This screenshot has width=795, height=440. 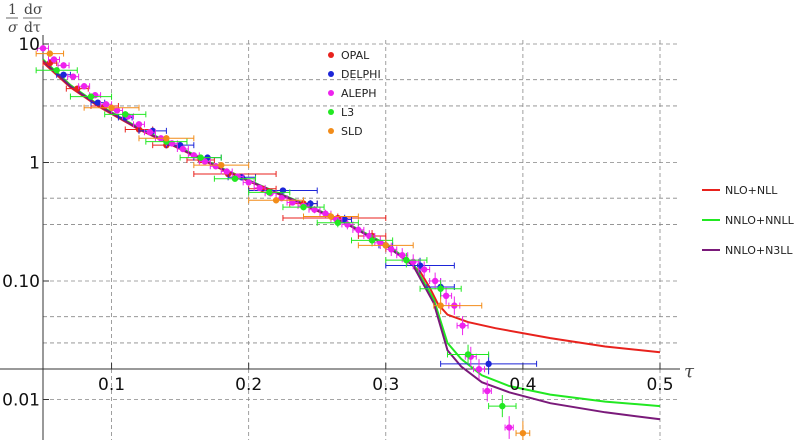 What do you see at coordinates (21, 401) in the screenshot?
I see `y-tick-label: 0.01` at bounding box center [21, 401].